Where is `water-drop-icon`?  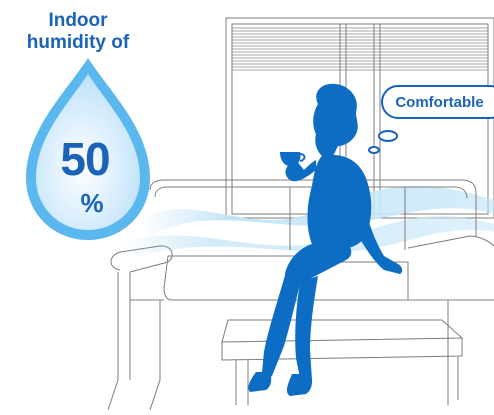
water-drop-icon is located at coordinates (88, 149).